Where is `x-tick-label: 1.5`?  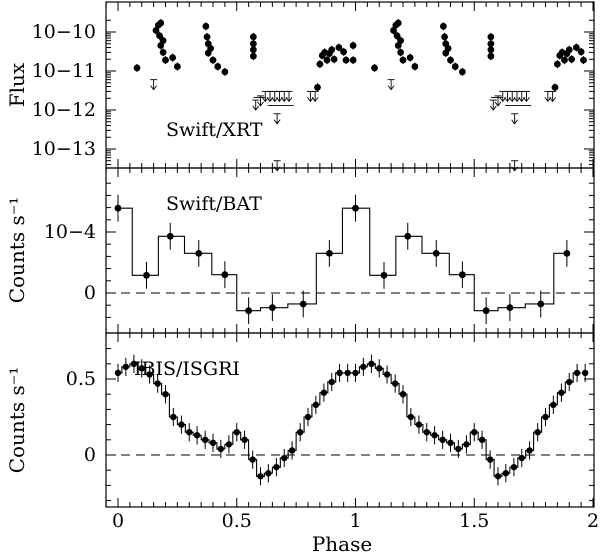
x-tick-label: 1.5 is located at coordinates (474, 521).